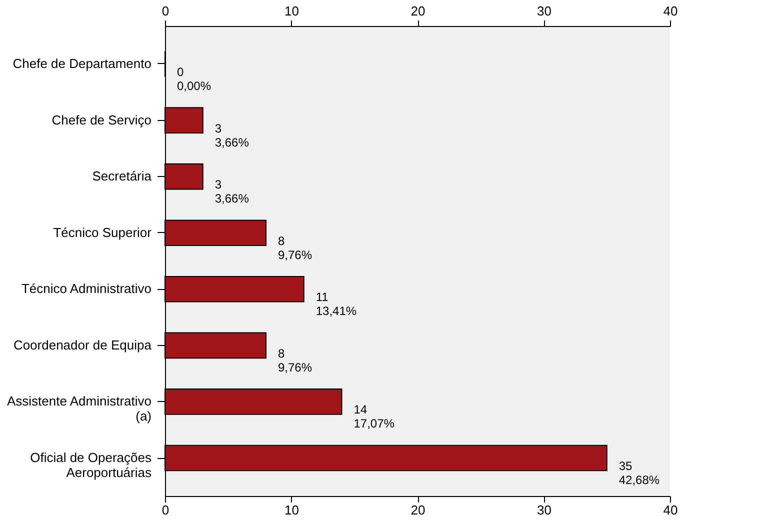  Describe the element at coordinates (544, 11) in the screenshot. I see `x2-tick-label: 30` at that location.